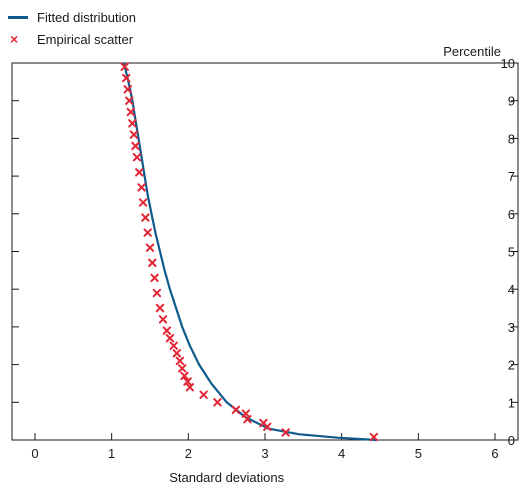 The image size is (528, 487). What do you see at coordinates (418, 453) in the screenshot?
I see `x-tick-label: 5` at bounding box center [418, 453].